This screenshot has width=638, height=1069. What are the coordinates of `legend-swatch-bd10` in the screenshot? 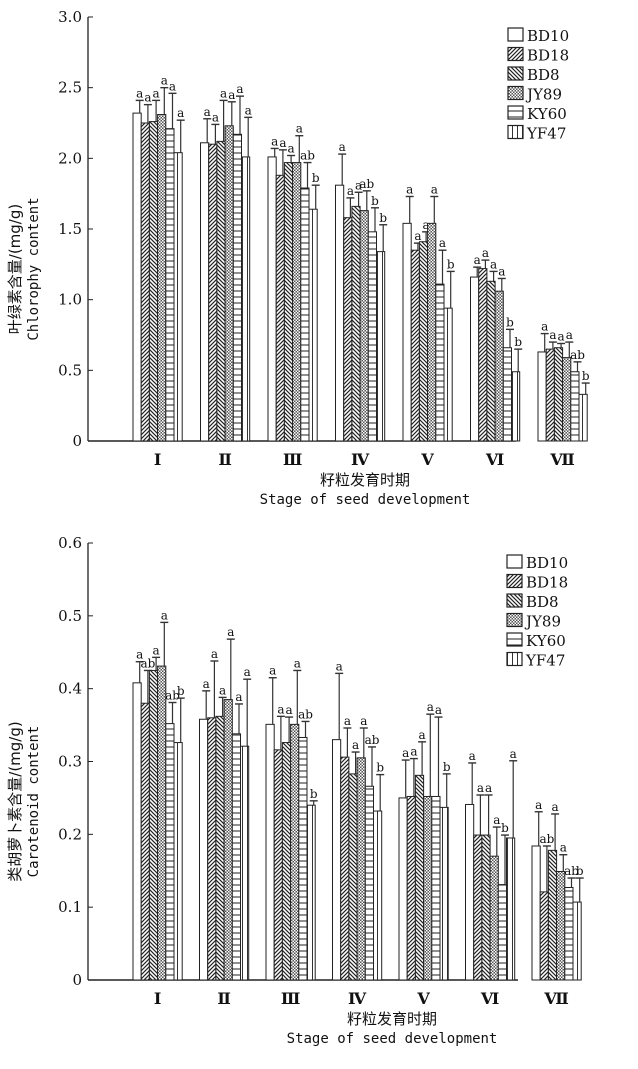 It's located at (514, 561).